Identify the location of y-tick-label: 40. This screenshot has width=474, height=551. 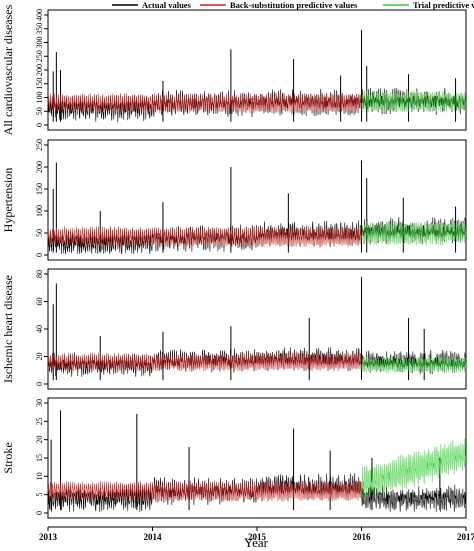
(39, 329).